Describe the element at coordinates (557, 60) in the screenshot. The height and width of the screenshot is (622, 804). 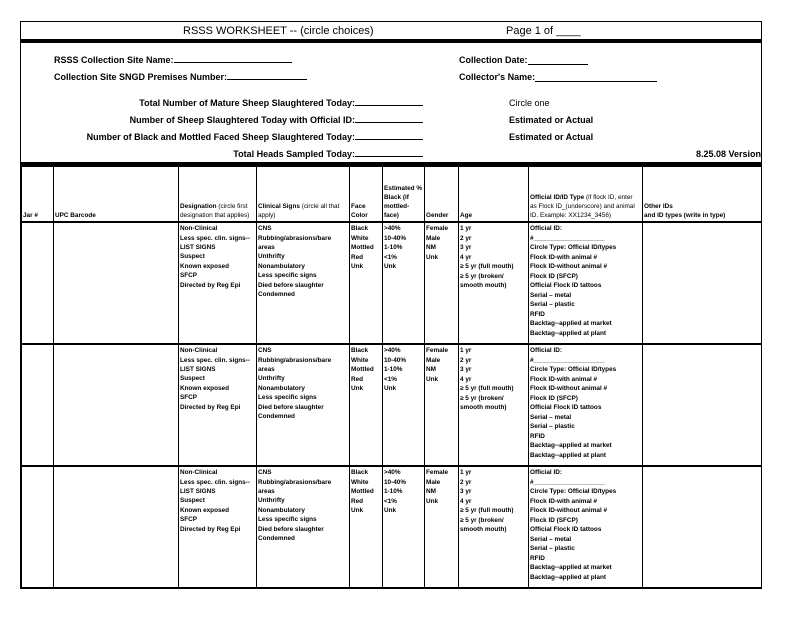
I see `date-field` at that location.